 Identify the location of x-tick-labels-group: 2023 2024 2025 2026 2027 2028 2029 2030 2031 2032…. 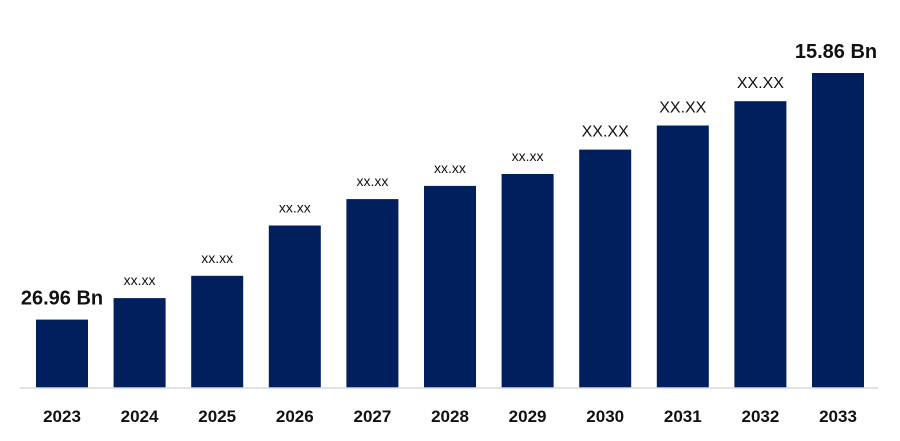
(450, 416).